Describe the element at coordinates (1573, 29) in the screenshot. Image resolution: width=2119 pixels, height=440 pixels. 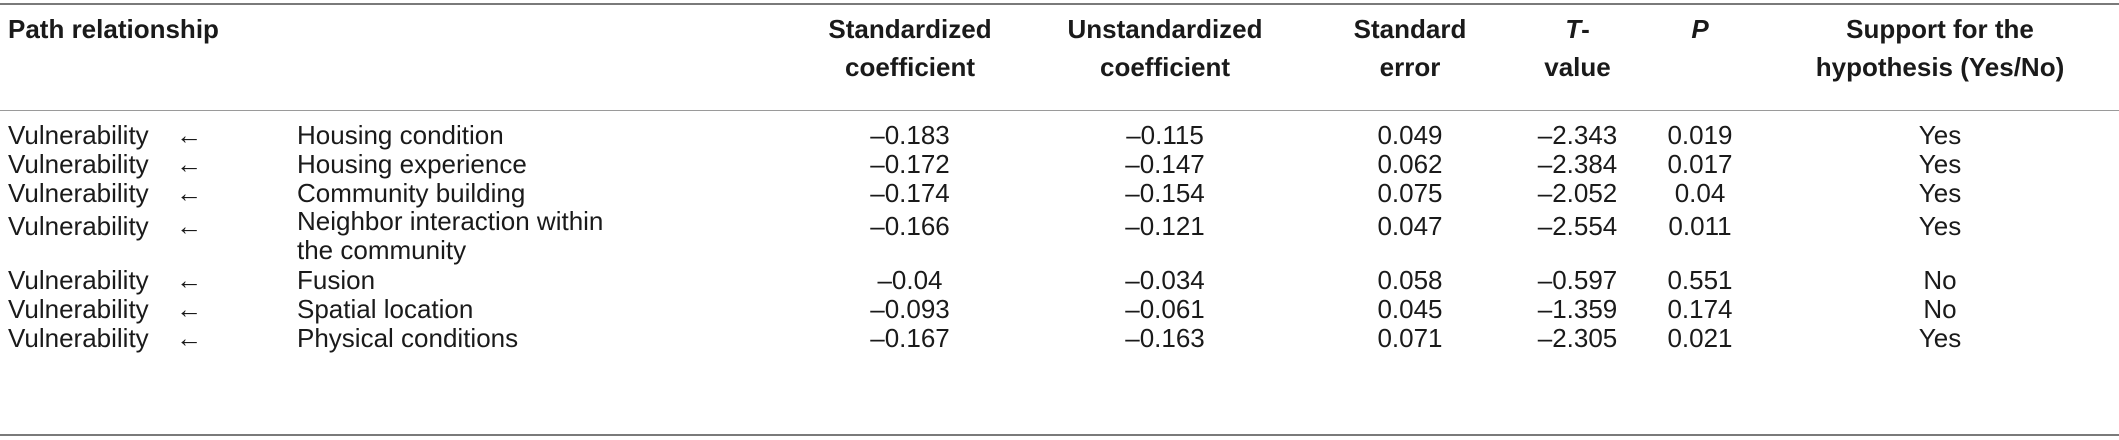
I see `header-t-letter: T` at that location.